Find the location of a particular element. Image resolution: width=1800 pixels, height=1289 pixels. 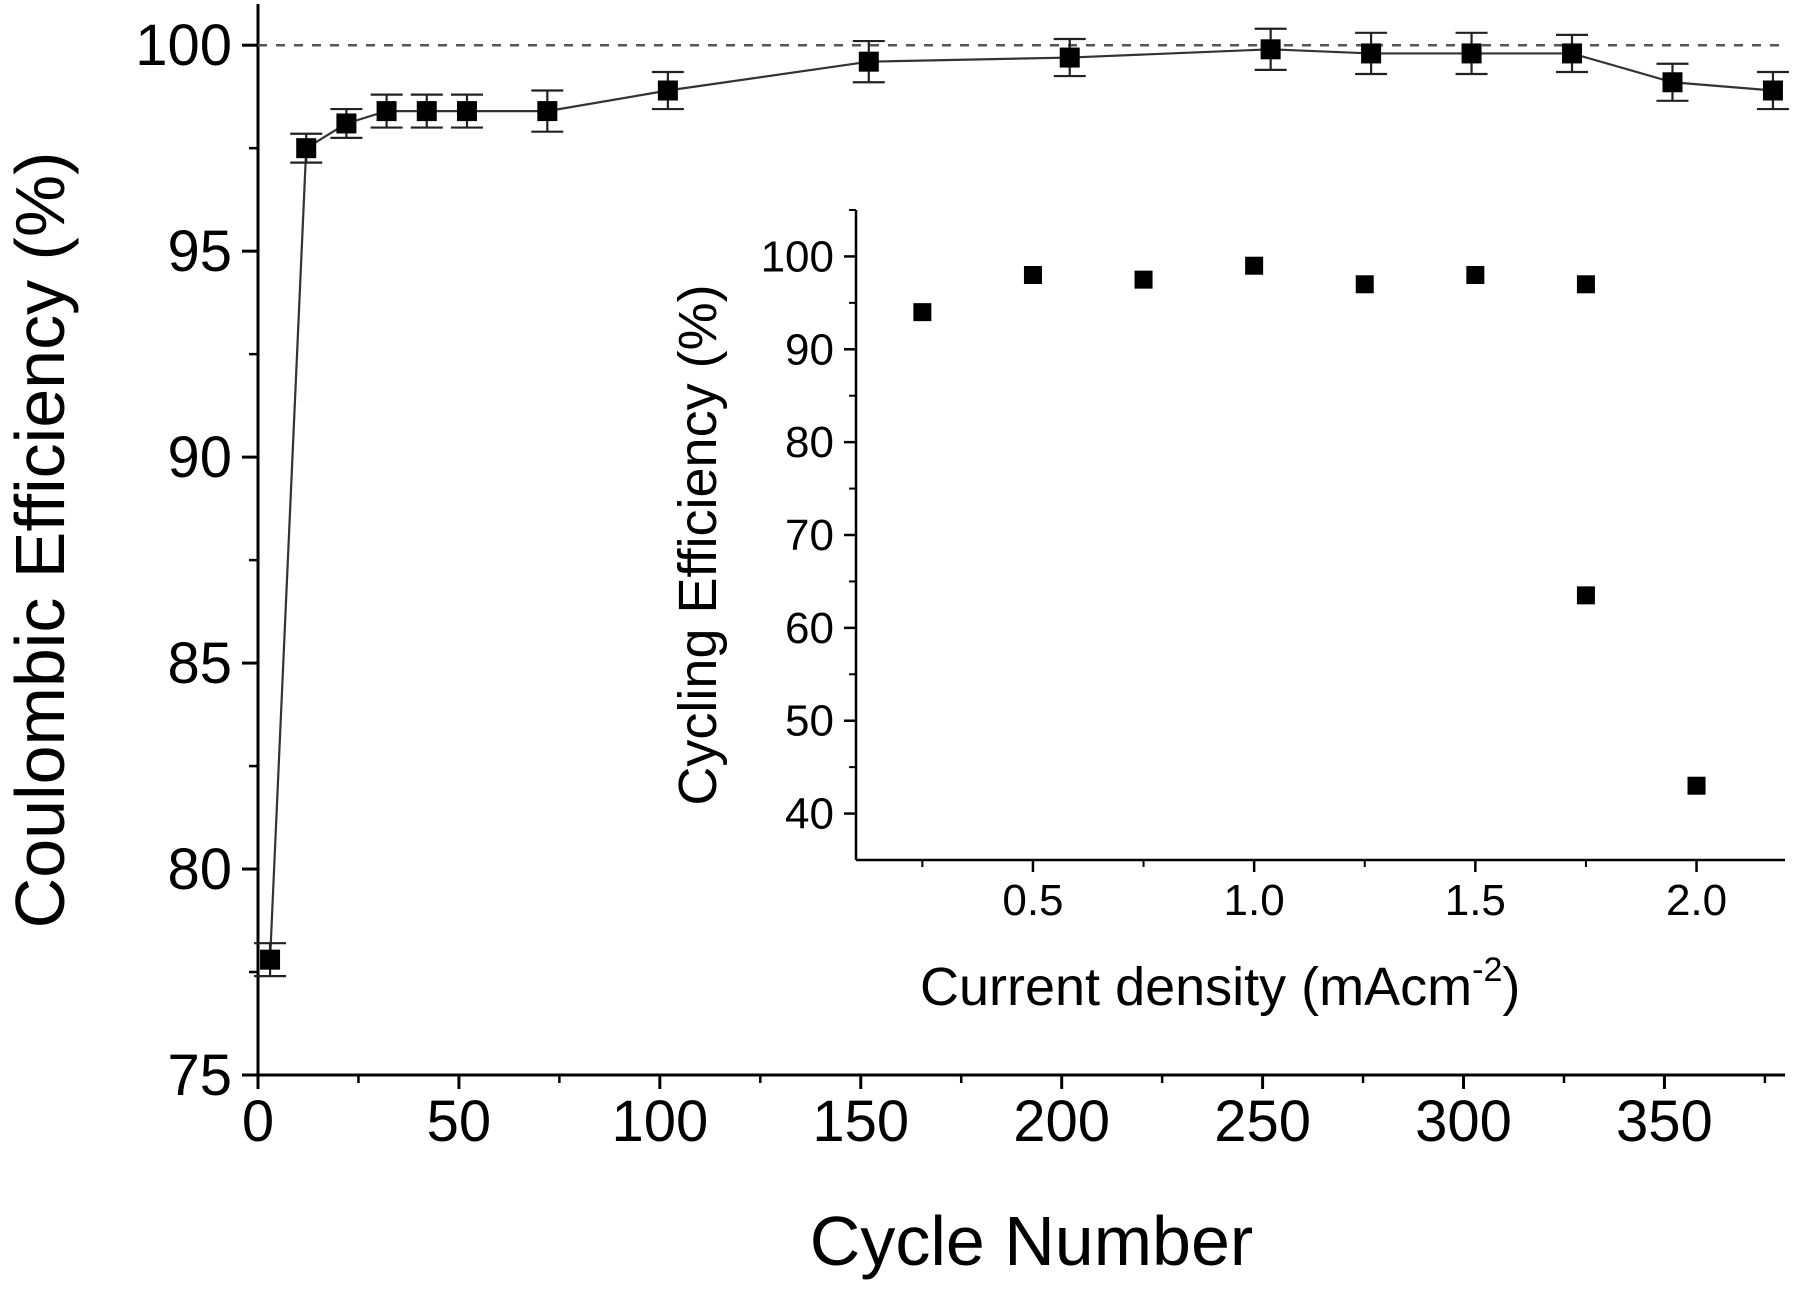

inset-y-tick-label: 100 is located at coordinates (797, 256).